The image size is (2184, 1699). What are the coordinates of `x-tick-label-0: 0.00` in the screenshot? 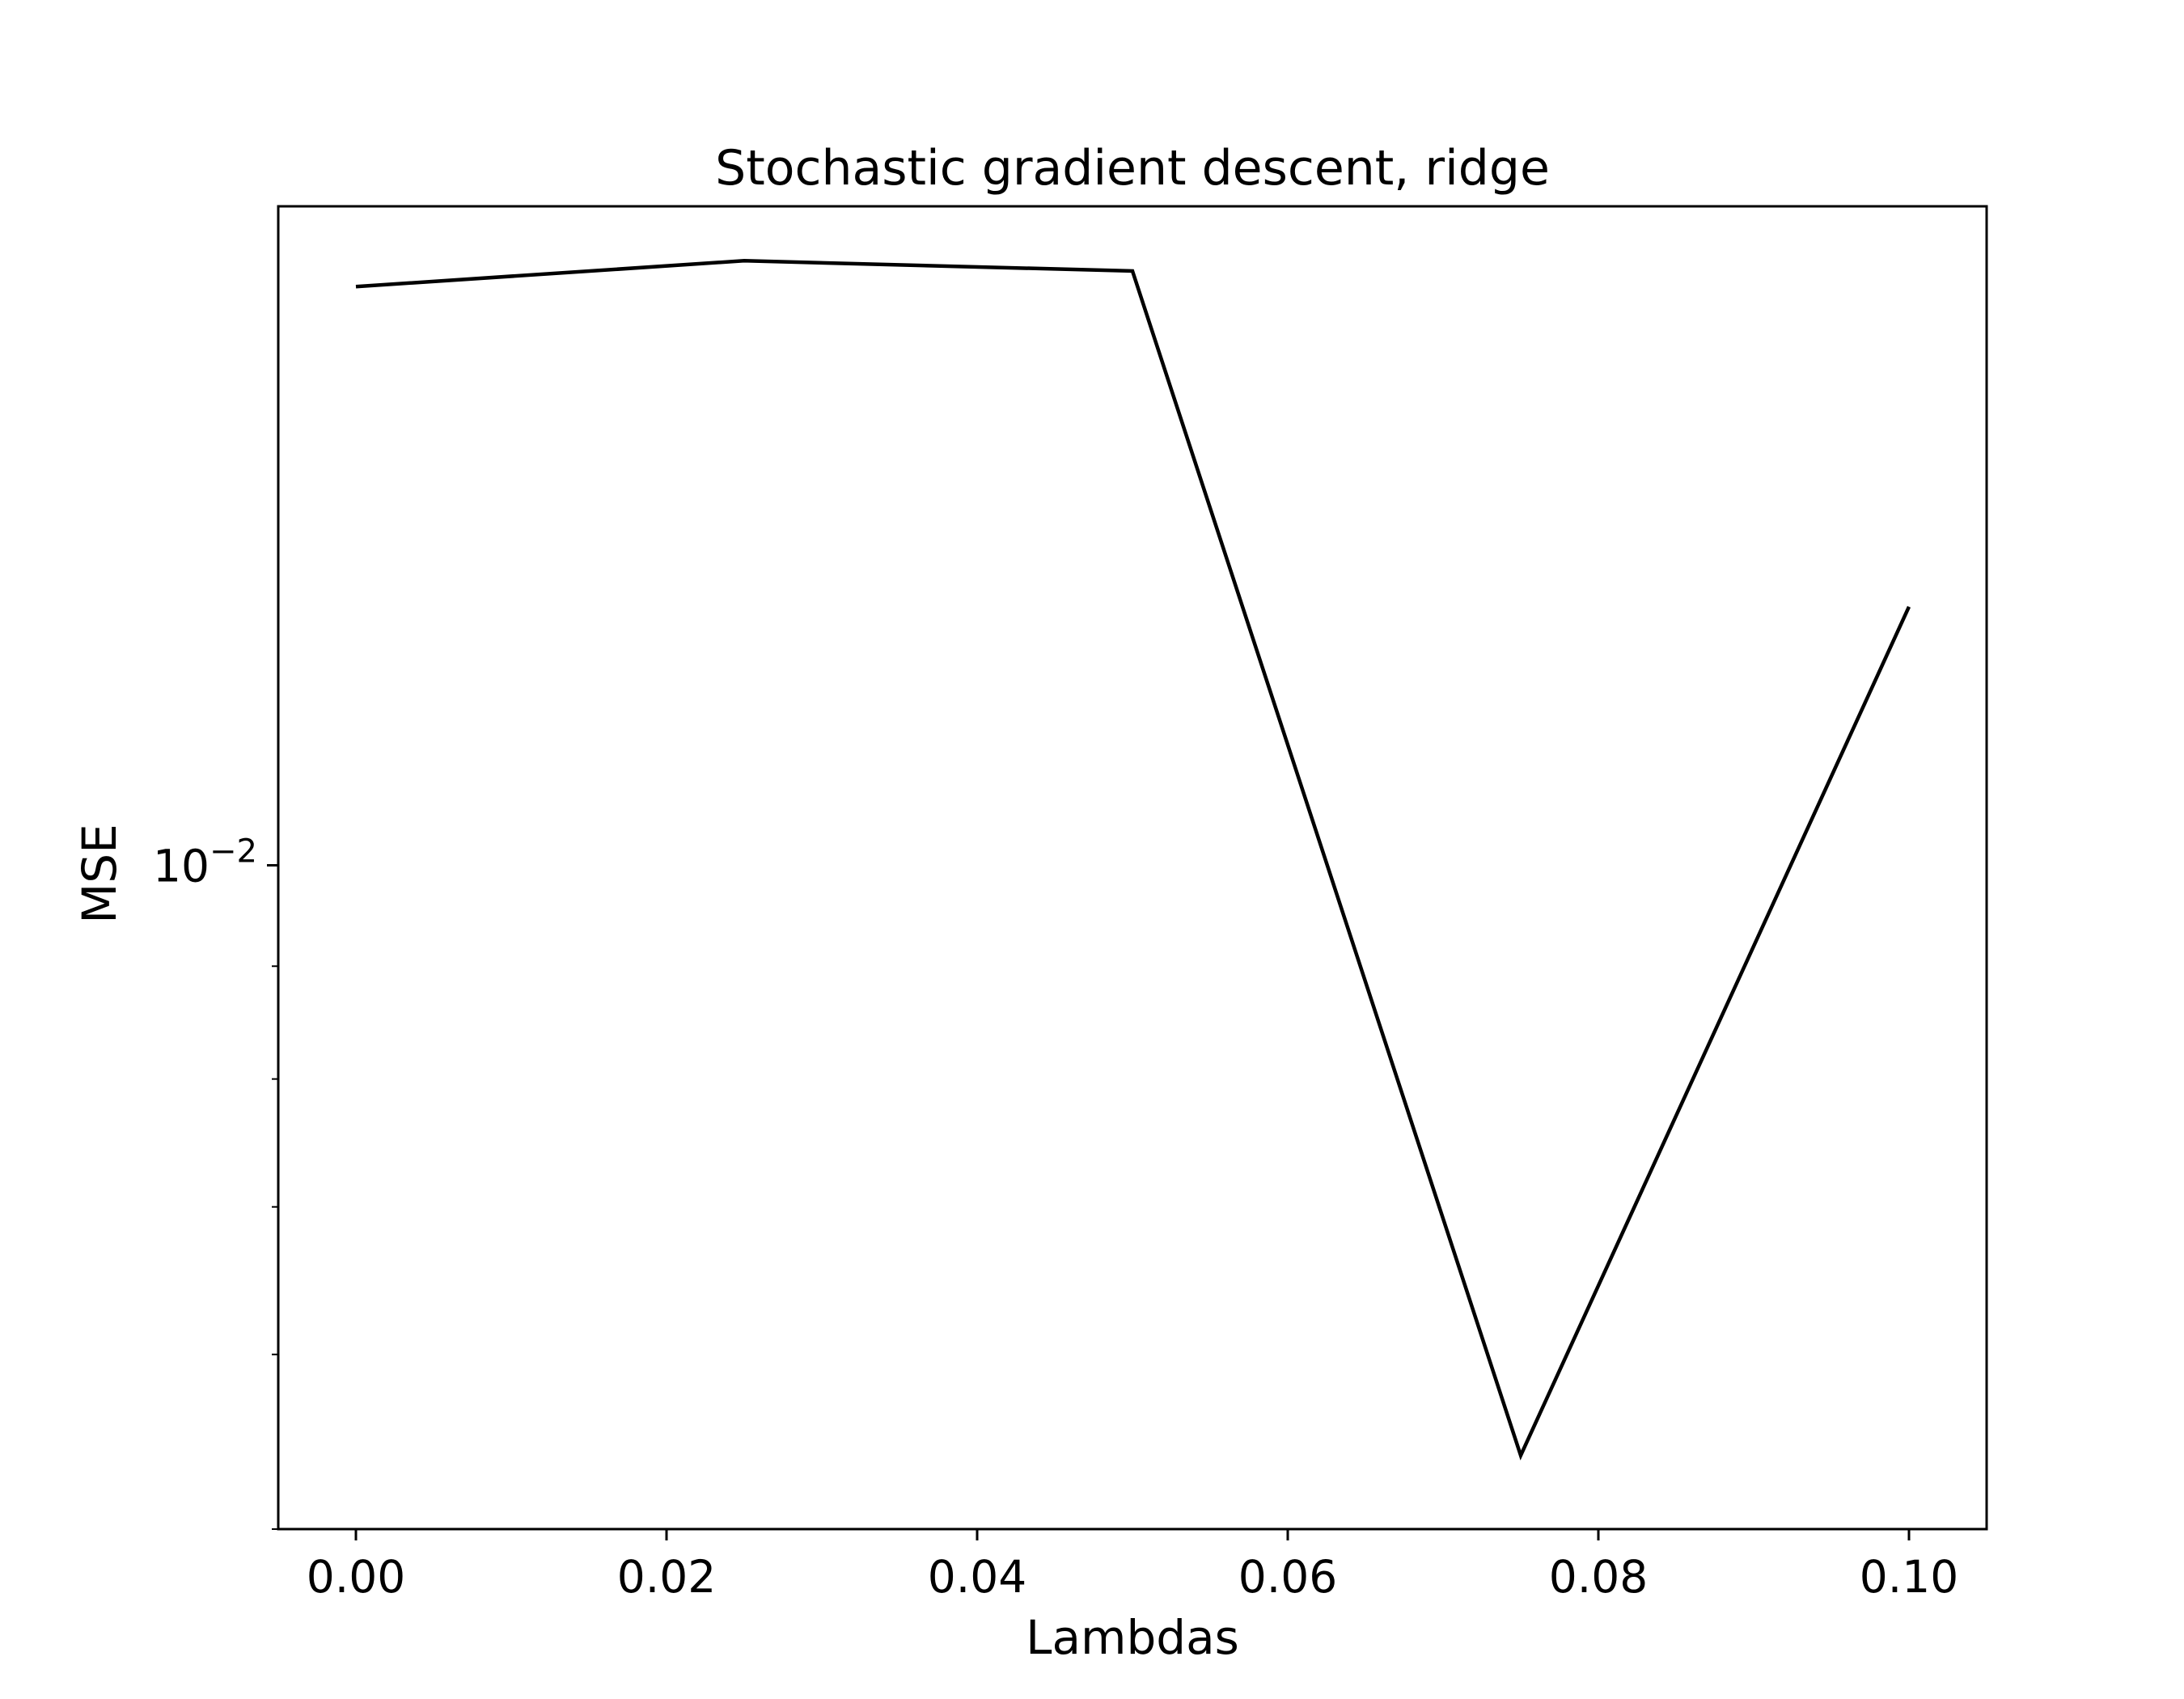 It's located at (356, 1577).